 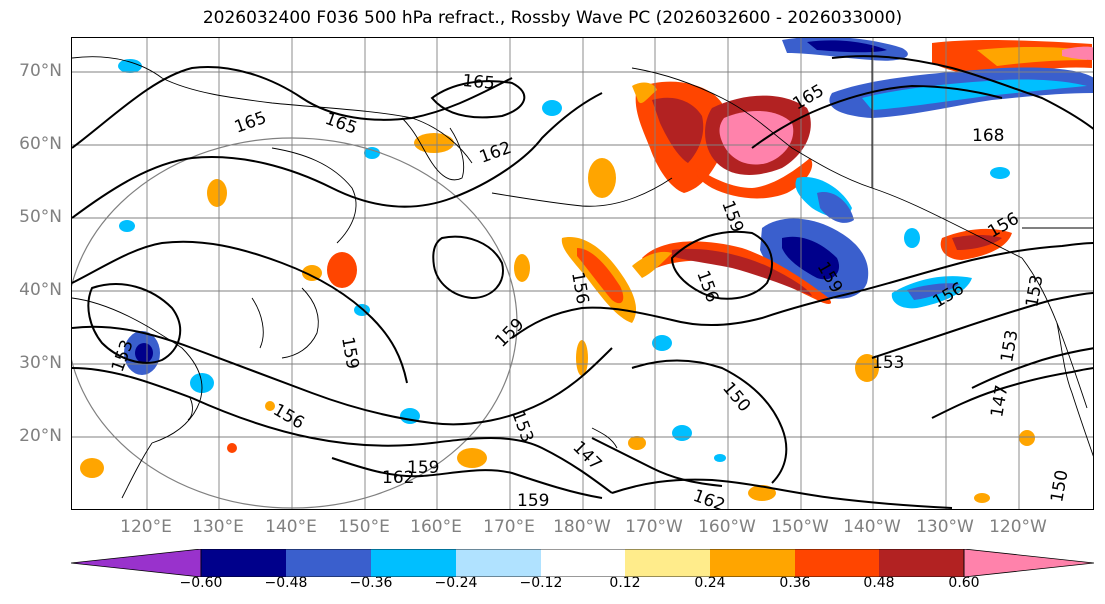 What do you see at coordinates (479, 82) in the screenshot?
I see `contour-label-3: 165` at bounding box center [479, 82].